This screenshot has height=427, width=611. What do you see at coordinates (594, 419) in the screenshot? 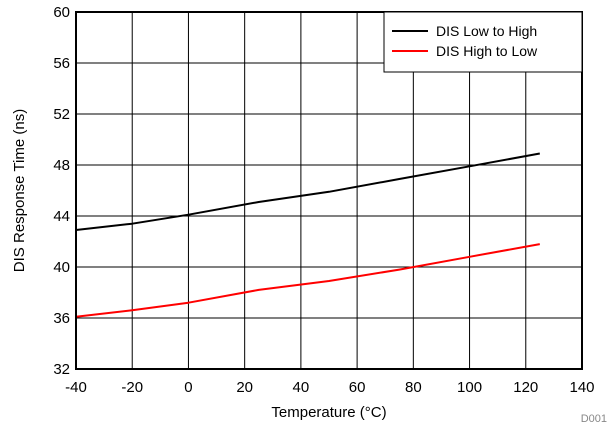
I see `figure-code-label: D001` at bounding box center [594, 419].